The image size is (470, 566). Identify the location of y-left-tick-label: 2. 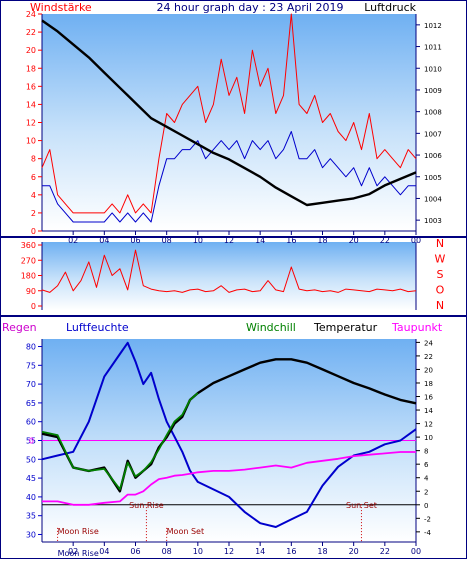
(33, 213).